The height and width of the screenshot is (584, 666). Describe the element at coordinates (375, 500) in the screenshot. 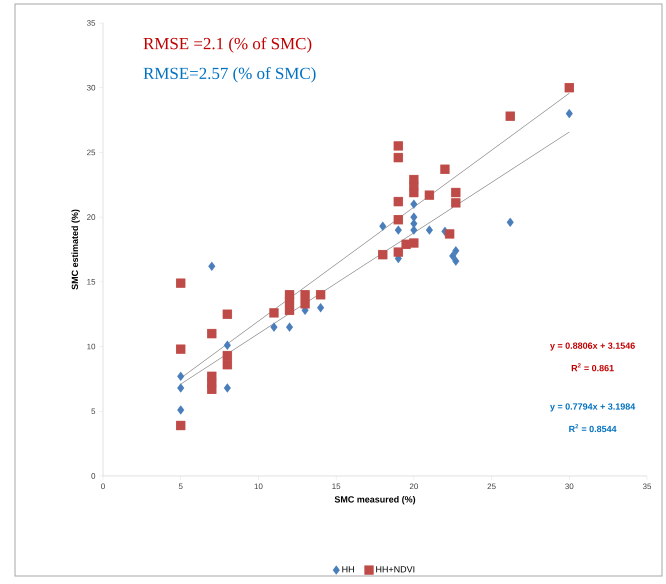

I see `x-axis-title: SMC measured (%)` at that location.